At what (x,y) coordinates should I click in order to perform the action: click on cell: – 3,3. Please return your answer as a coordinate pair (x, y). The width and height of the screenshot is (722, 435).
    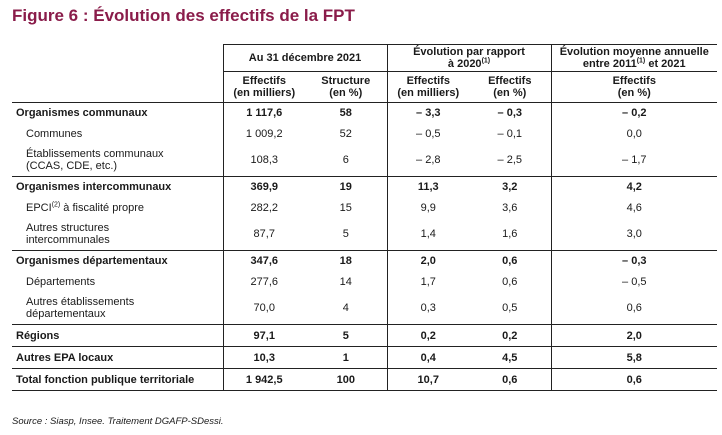
    Looking at the image, I should click on (428, 112).